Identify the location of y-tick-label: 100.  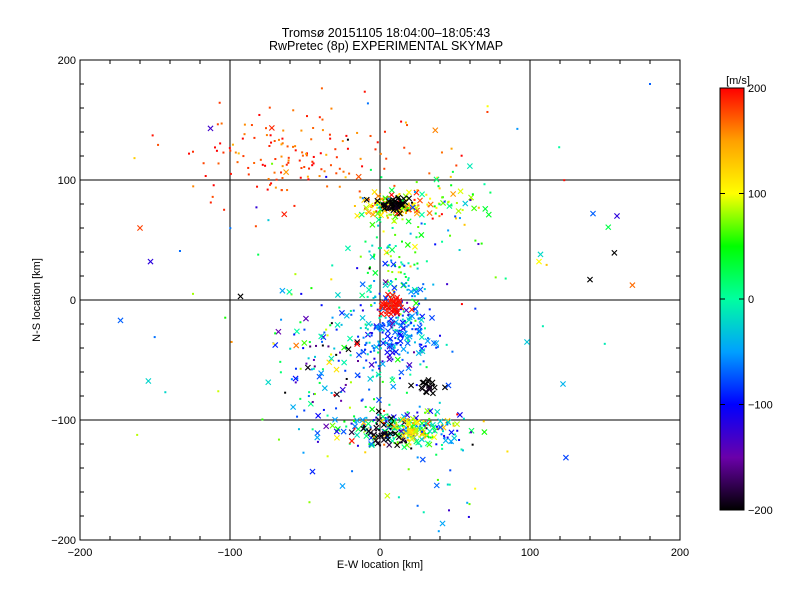
(67, 181).